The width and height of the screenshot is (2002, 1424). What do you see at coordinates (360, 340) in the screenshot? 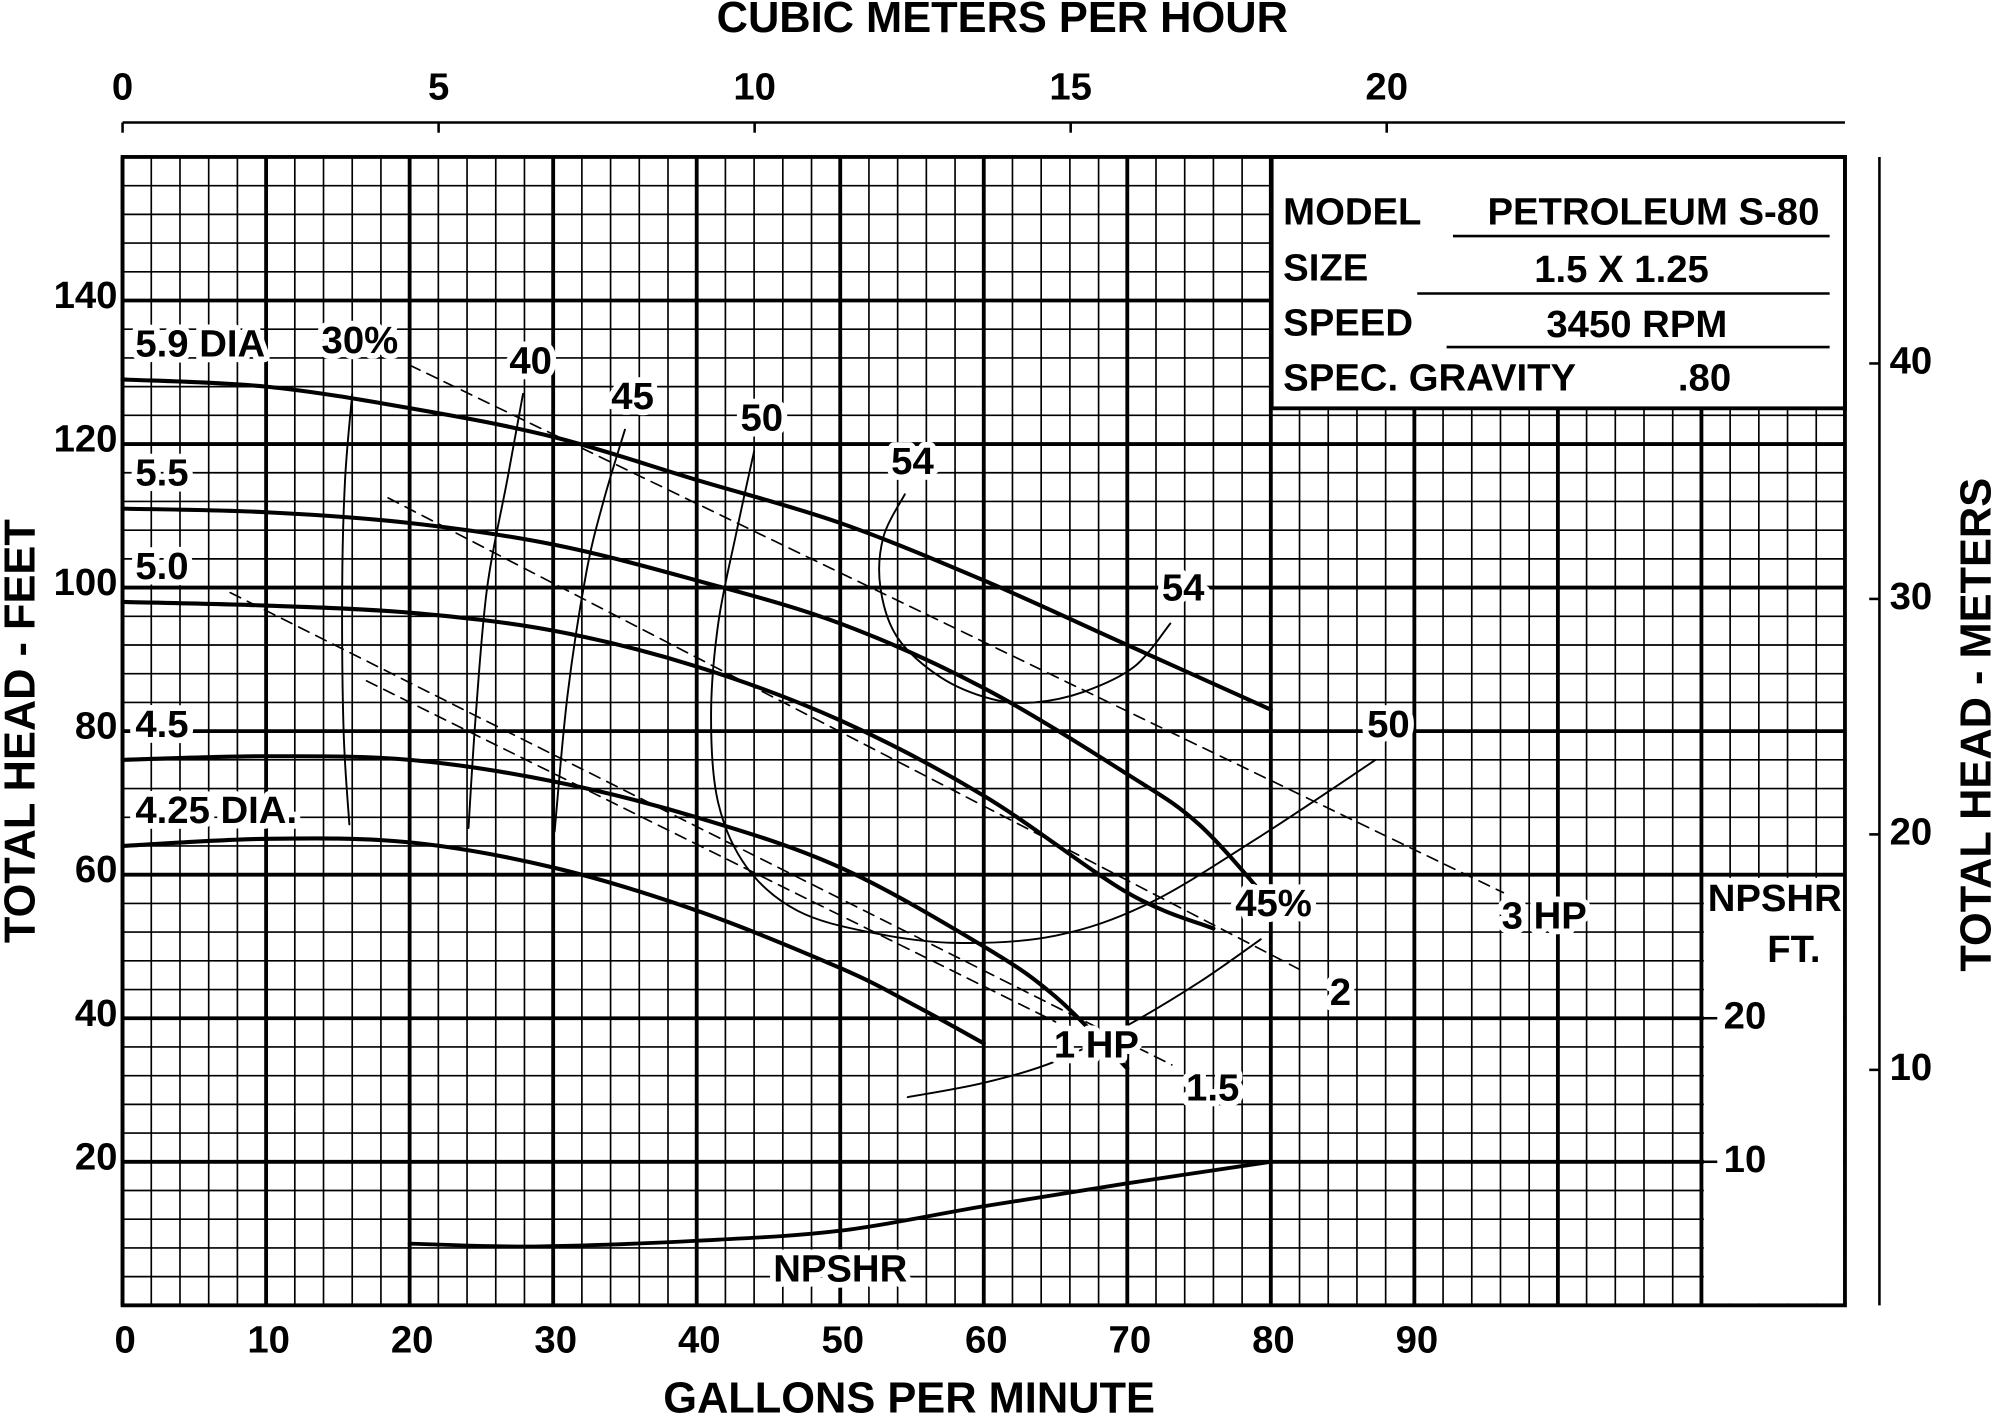
I see `curve-label: 30%` at bounding box center [360, 340].